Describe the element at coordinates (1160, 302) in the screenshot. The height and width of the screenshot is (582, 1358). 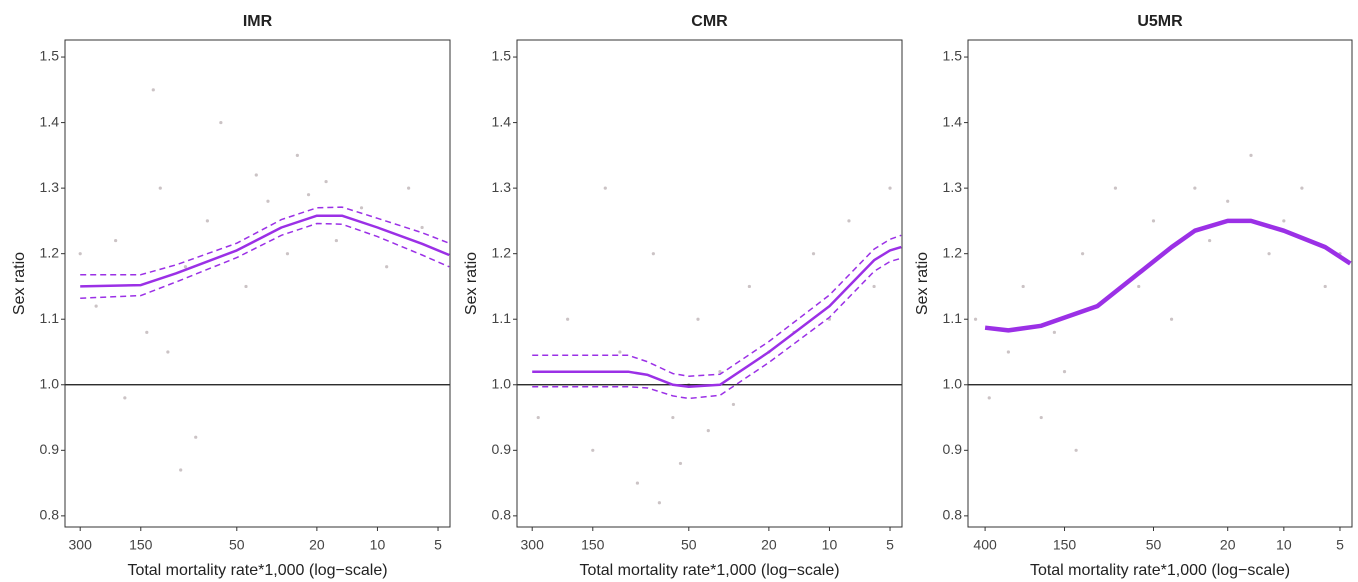
I see `plot-area` at that location.